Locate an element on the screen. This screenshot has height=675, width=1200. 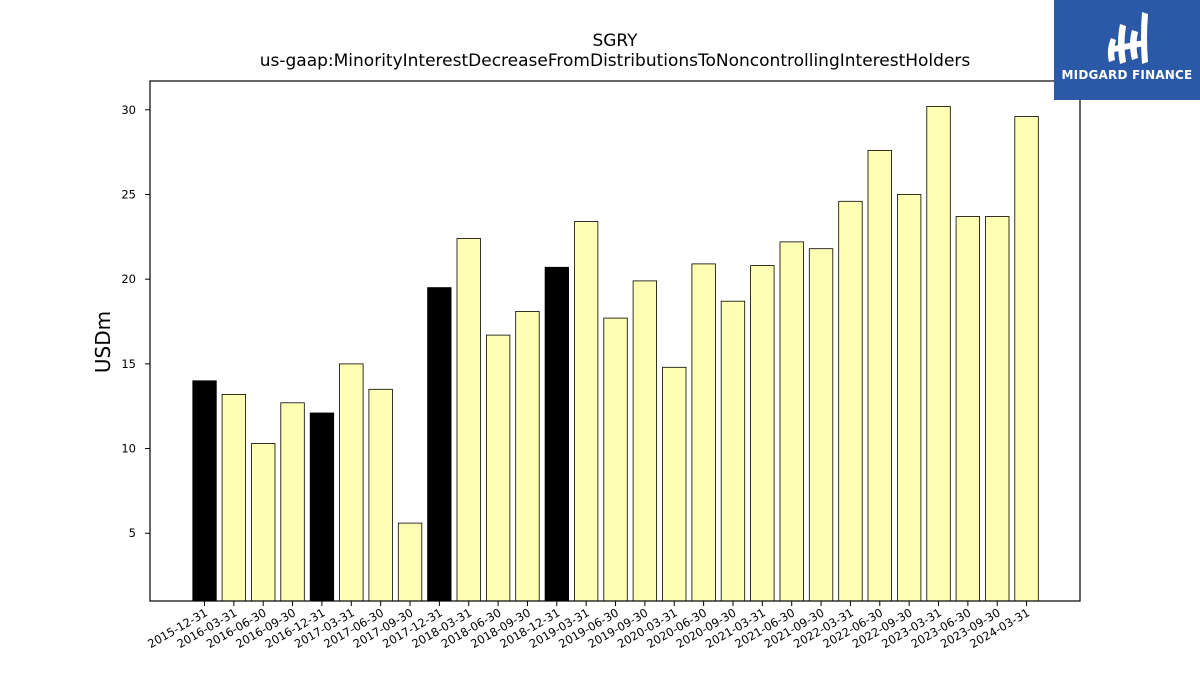
y-tick-label: 30 is located at coordinates (128, 110).